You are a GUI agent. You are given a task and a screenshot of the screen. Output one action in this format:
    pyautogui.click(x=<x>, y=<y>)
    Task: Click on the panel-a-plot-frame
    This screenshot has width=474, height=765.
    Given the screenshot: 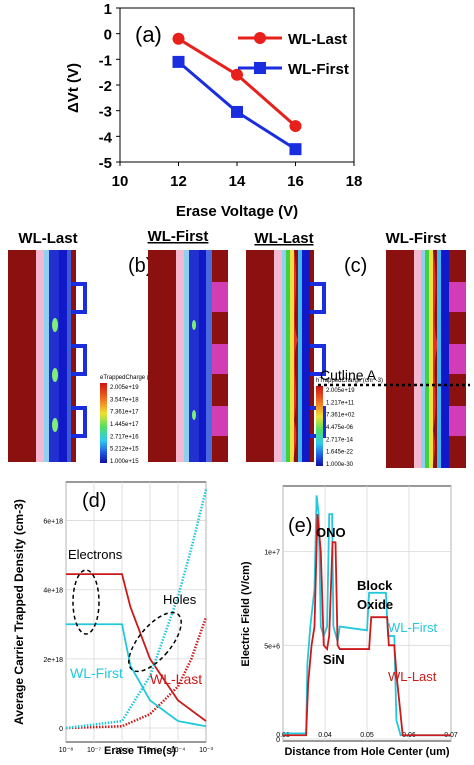 What is the action you would take?
    pyautogui.click(x=237, y=85)
    